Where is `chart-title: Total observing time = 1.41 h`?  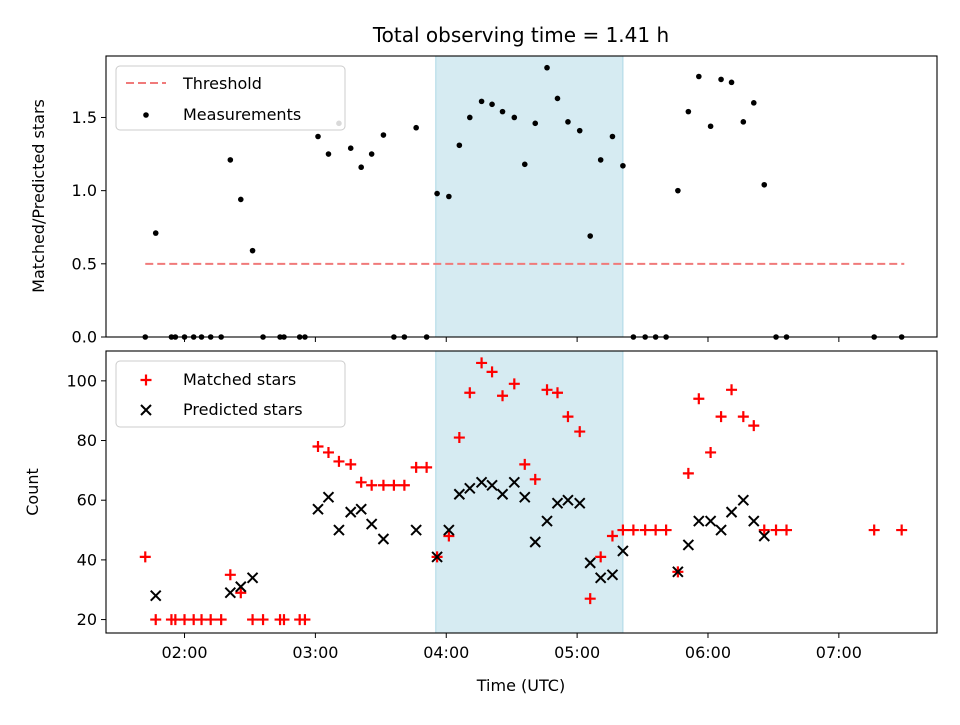 chart-title: Total observing time = 1.41 h is located at coordinates (520, 35).